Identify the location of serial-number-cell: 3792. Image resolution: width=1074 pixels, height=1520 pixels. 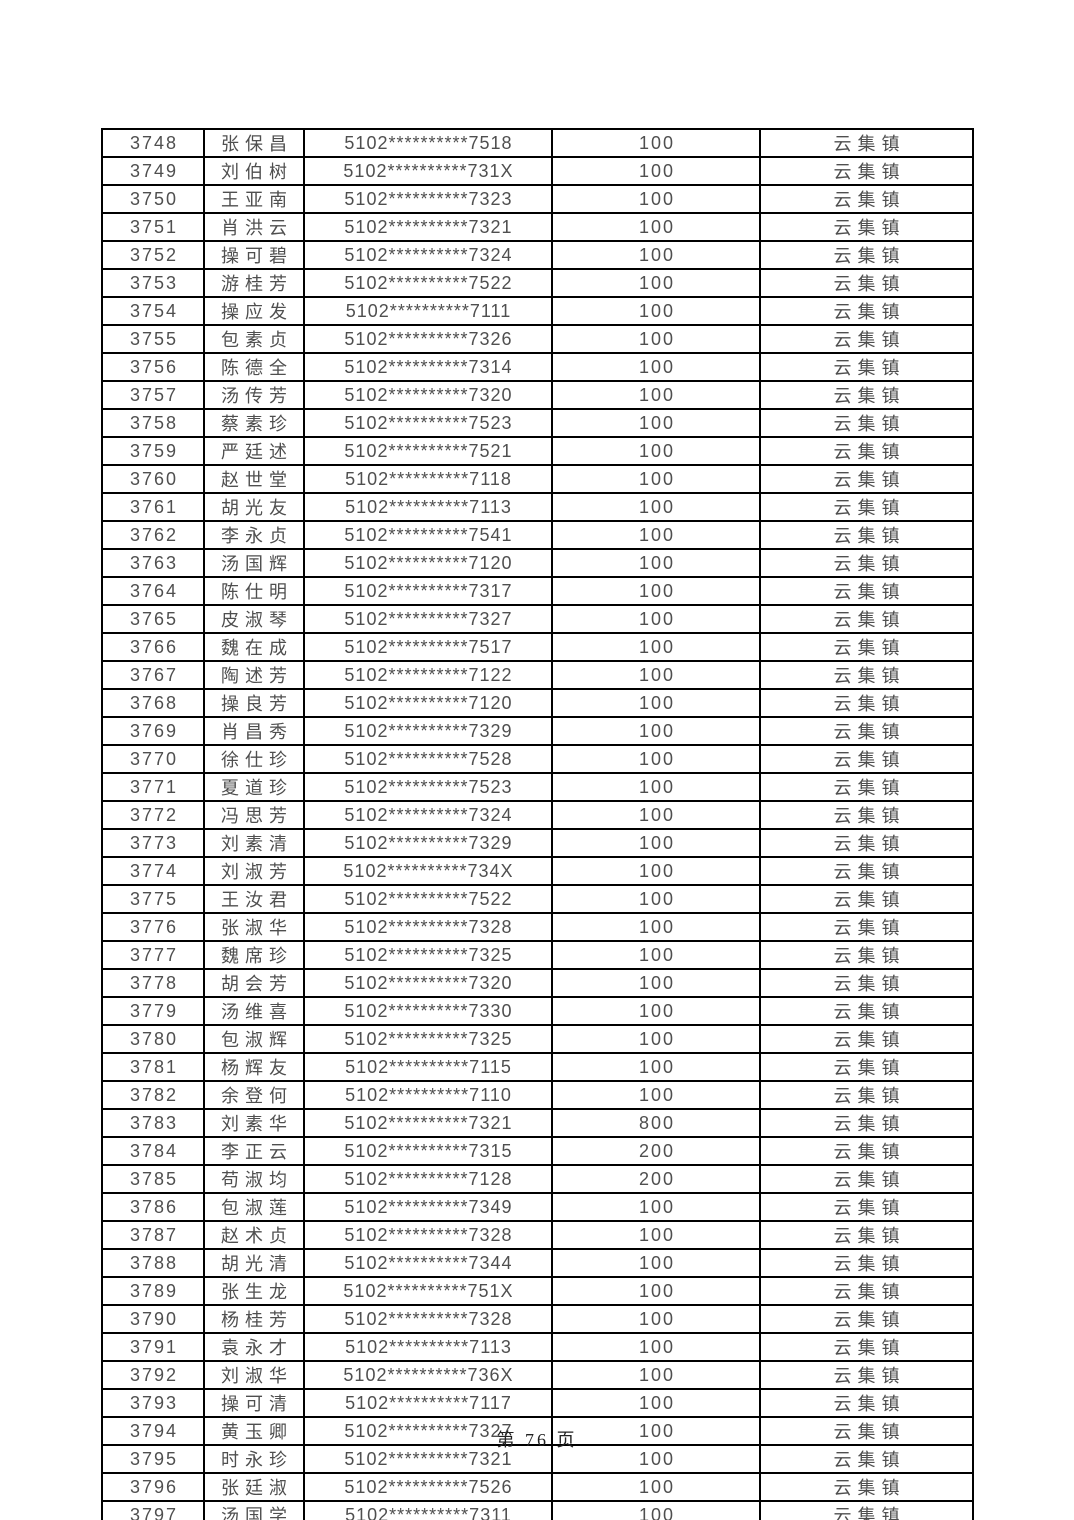
(153, 1375).